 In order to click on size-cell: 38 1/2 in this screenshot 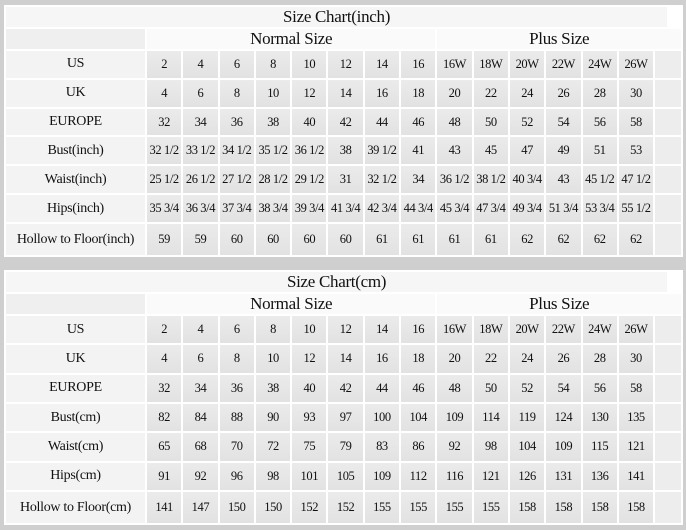, I will do `click(490, 180)`.